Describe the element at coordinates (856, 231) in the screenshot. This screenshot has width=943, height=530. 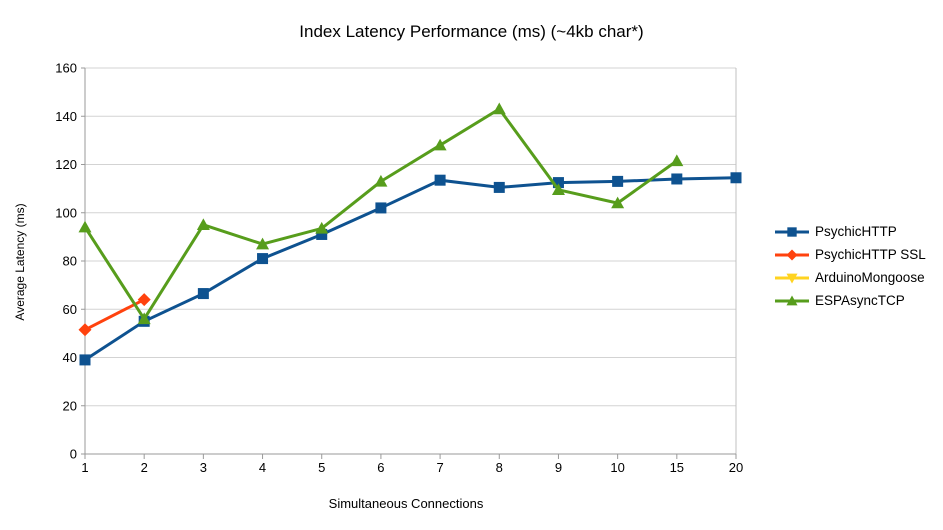
I see `legend-label: PsychicHTTP` at that location.